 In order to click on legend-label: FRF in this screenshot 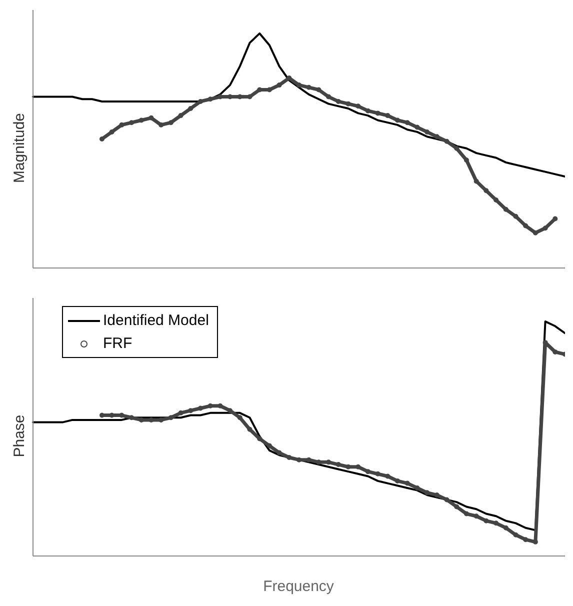, I will do `click(117, 344)`.